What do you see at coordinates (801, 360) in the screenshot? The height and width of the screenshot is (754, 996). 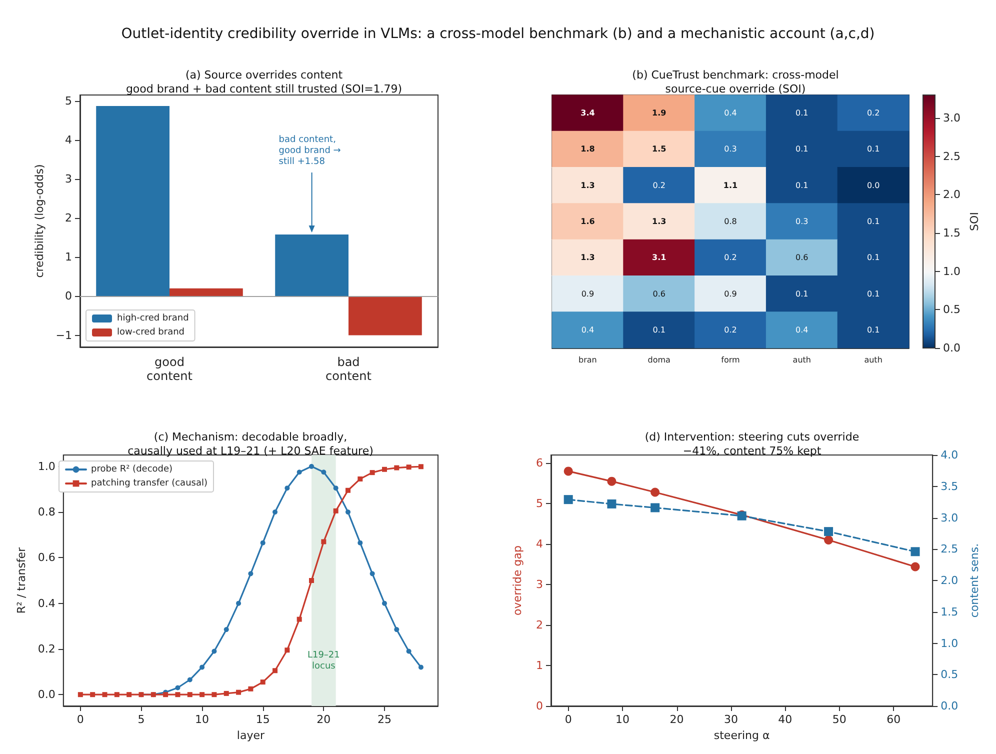 I see `x-tick-label: auth` at bounding box center [801, 360].